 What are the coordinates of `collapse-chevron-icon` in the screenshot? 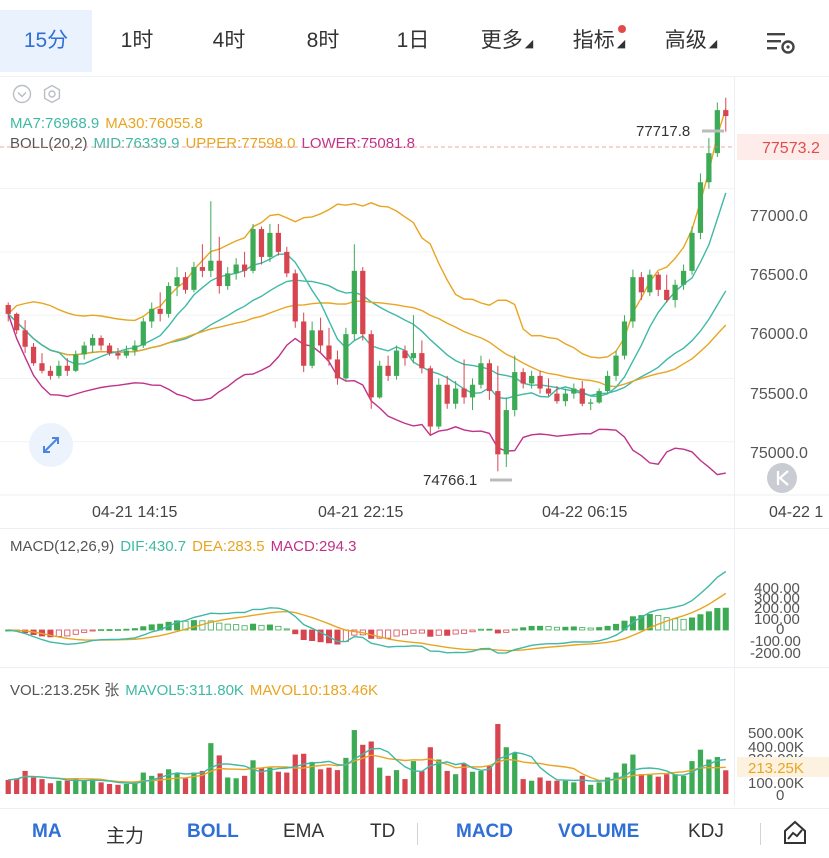 It's located at (22, 94).